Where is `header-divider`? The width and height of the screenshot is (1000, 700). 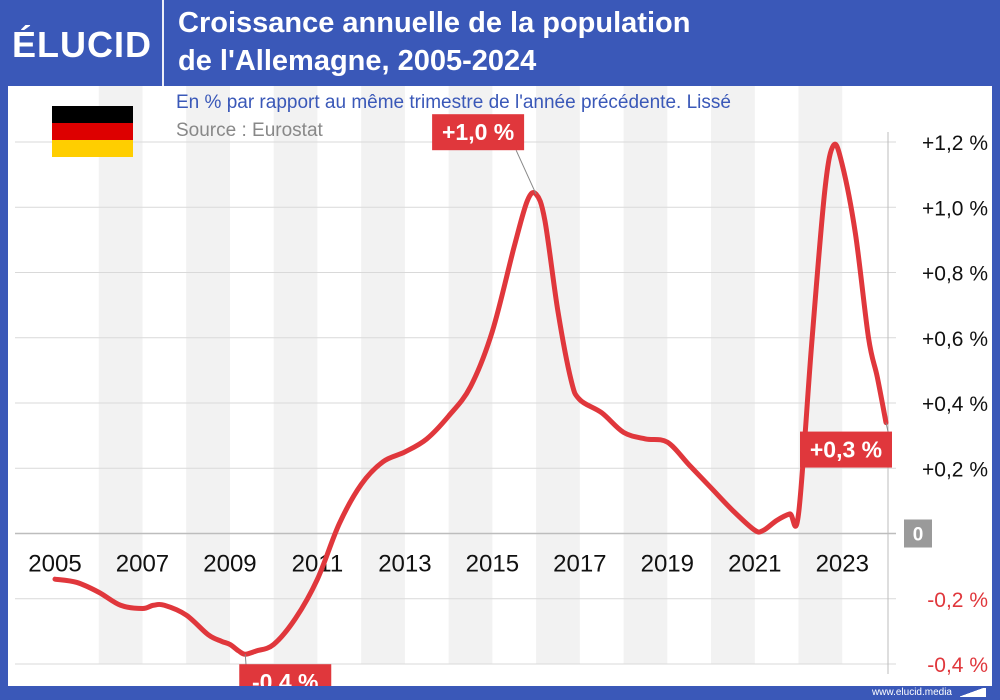
header-divider is located at coordinates (163, 43).